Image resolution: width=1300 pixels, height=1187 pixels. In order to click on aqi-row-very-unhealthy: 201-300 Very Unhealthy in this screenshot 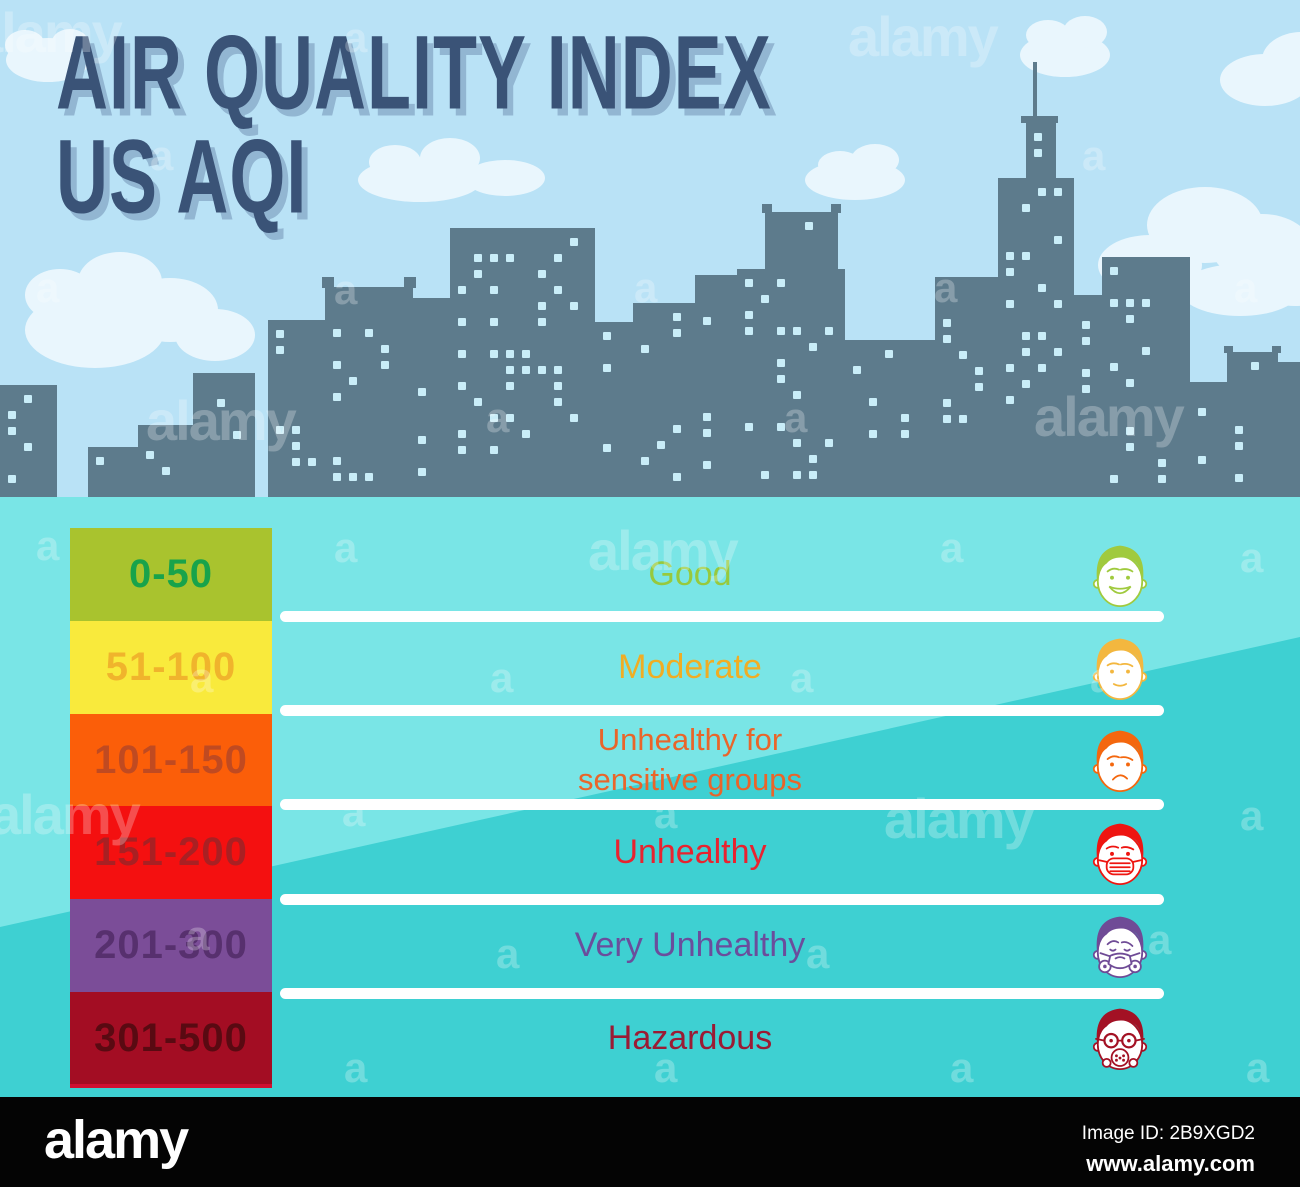, I will do `click(650, 945)`.